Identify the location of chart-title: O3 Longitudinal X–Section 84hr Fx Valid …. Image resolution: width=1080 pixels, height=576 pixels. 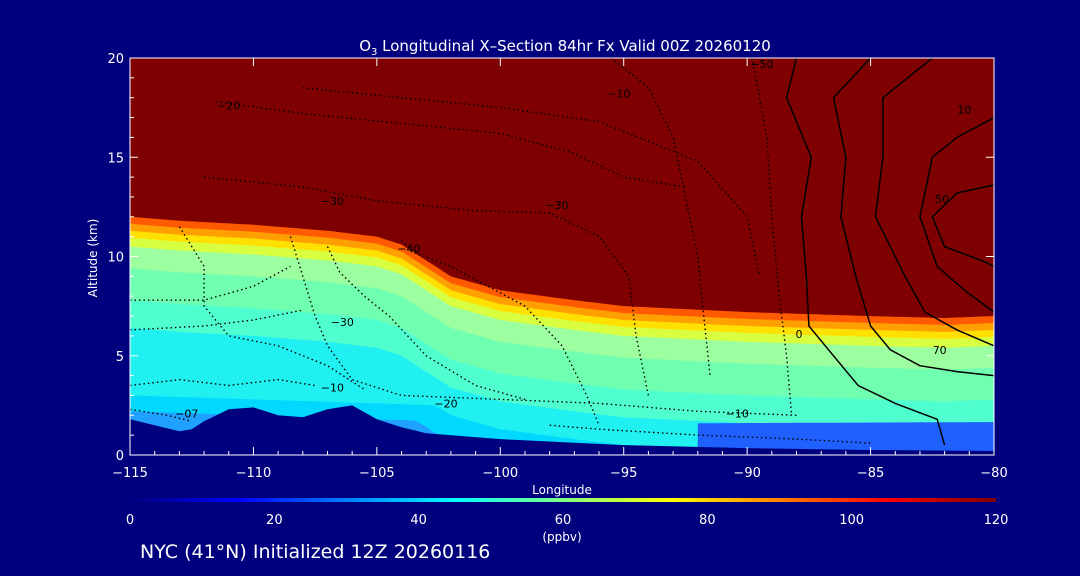
(565, 47).